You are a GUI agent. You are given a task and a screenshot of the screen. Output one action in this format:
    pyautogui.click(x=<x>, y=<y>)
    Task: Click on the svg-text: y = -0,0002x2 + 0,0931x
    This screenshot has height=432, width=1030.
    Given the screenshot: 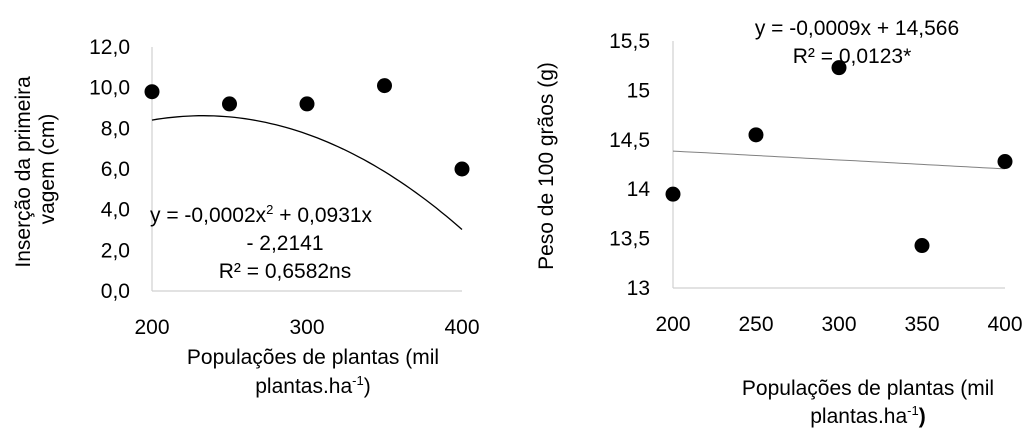 What is the action you would take?
    pyautogui.click(x=261, y=214)
    